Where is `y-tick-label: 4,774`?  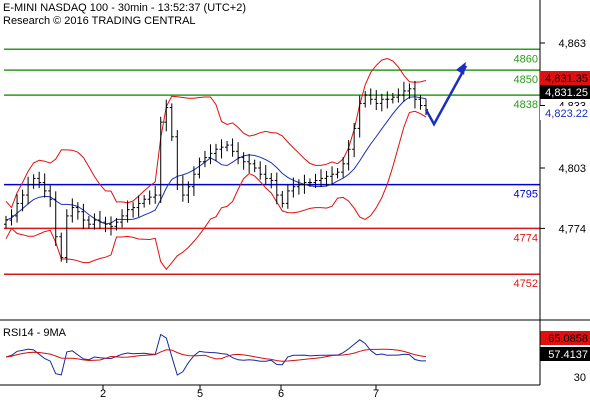 y-tick-label: 4,774 is located at coordinates (572, 229).